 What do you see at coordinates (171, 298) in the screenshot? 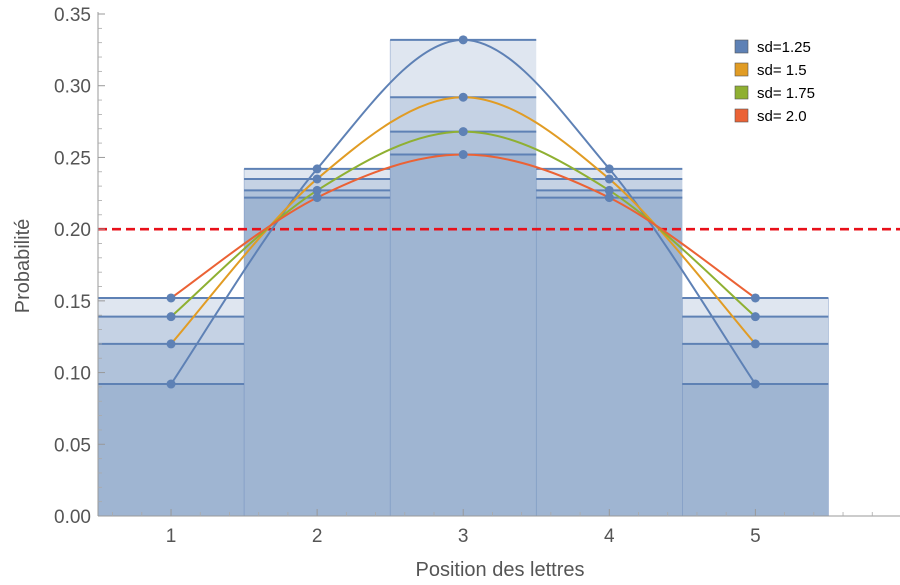
I see `point-series-4-x1` at bounding box center [171, 298].